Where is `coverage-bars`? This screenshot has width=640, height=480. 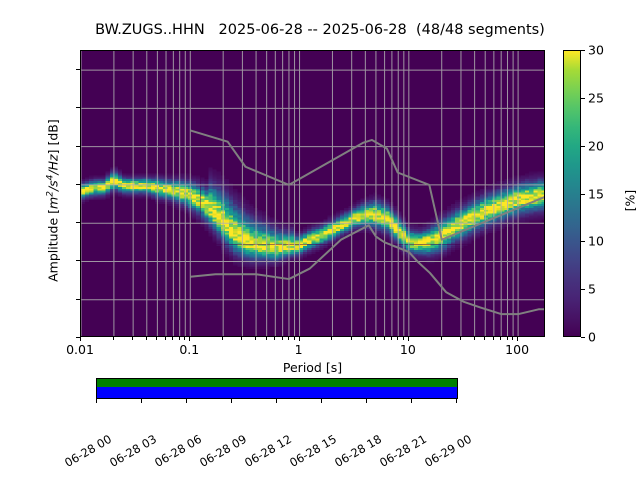 coverage-bars is located at coordinates (277, 388).